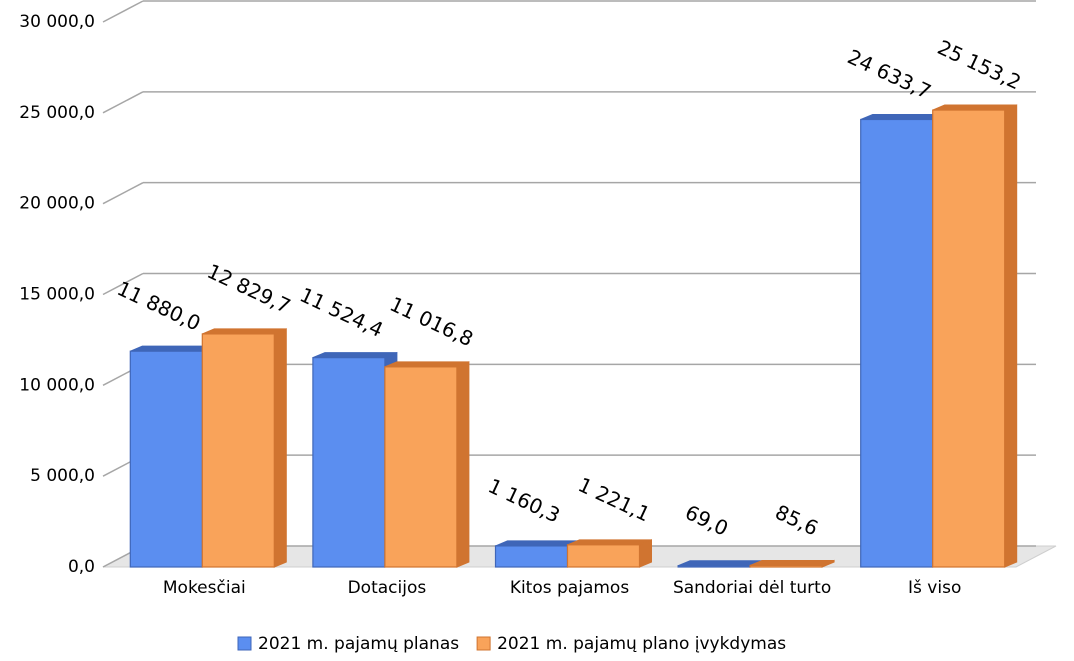 The image size is (1074, 661). What do you see at coordinates (752, 588) in the screenshot?
I see `x-tick-label: Sandoriai dėl turto` at bounding box center [752, 588].